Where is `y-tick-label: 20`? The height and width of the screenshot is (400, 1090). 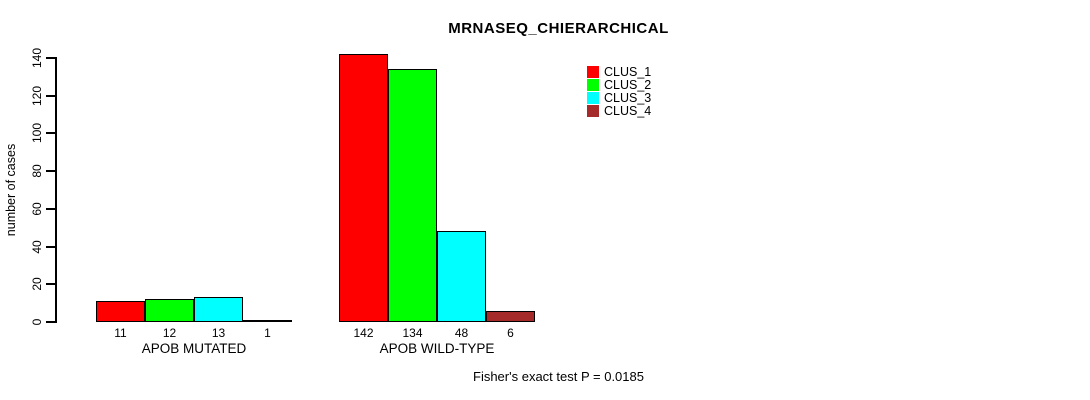
y-tick-label: 20 is located at coordinates (37, 284).